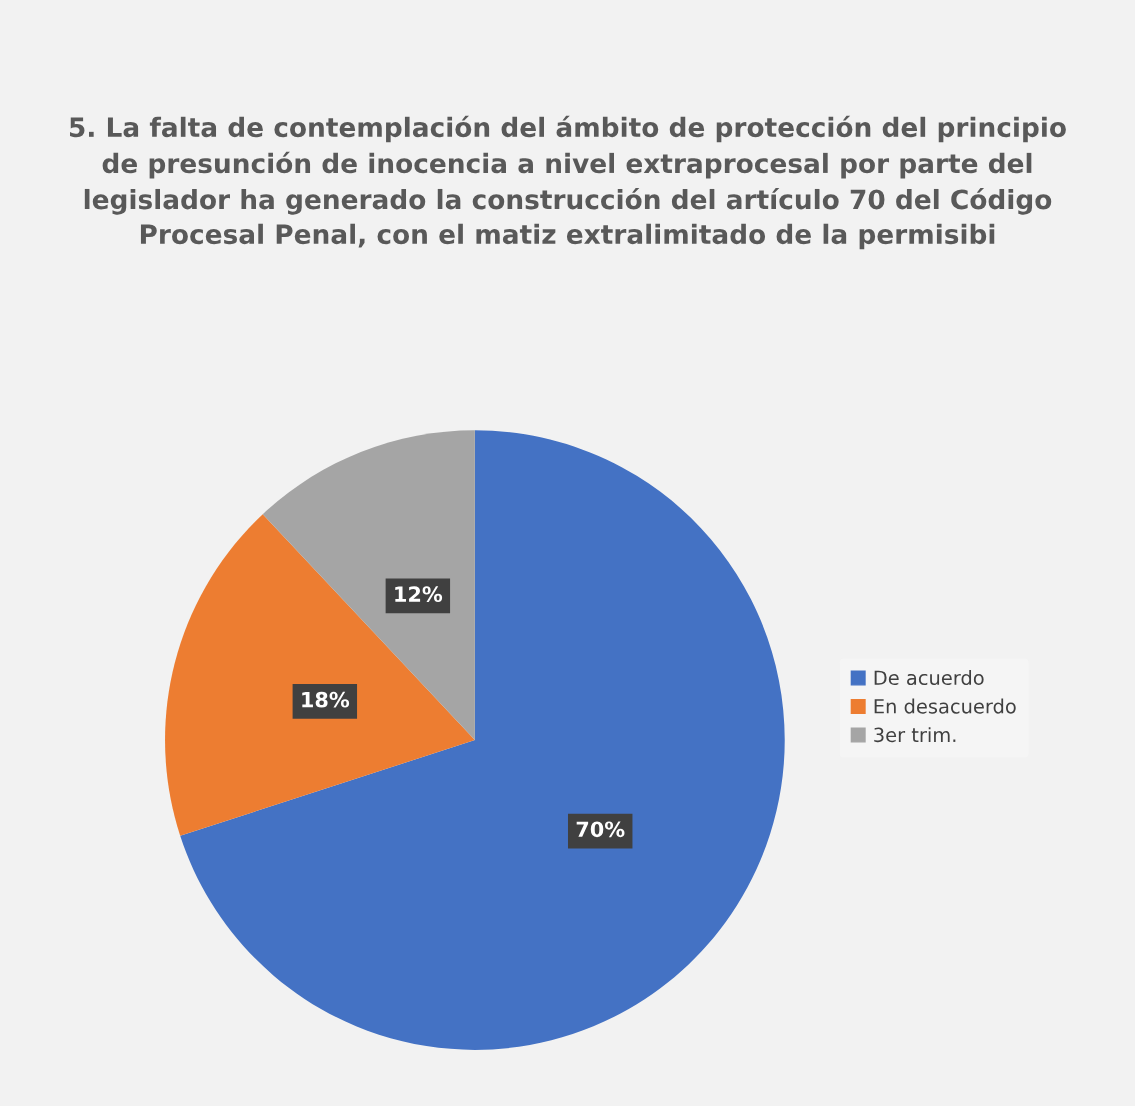 This screenshot has height=1106, width=1135. I want to click on chart-title: 5. La falta de contemplación del ámbito de protección del principio de presunción de inocencia a nivel extraprocesal por parte del legislador ha generado la construcción del artículo 70 del Código Procesal Penal, con el matiz extralimitado de la permisibi, so click(568, 182).